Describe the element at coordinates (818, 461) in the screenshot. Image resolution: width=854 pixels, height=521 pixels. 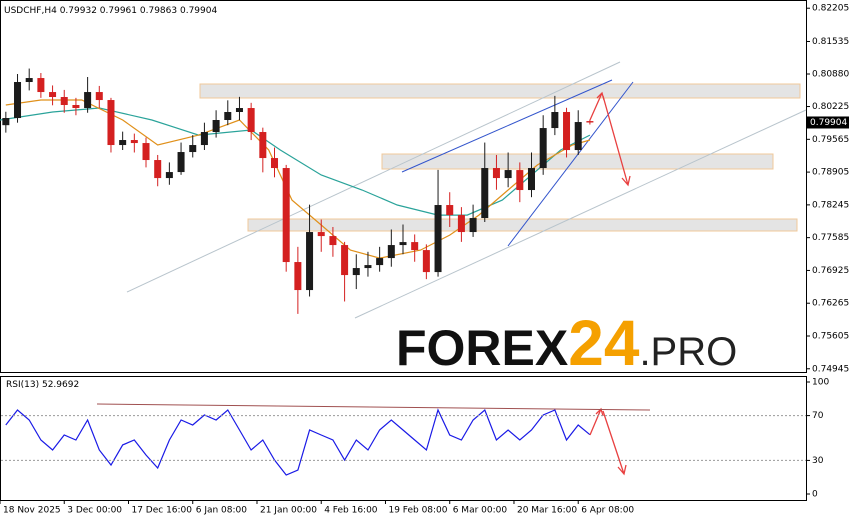
I see `y-tick-label: 30` at that location.